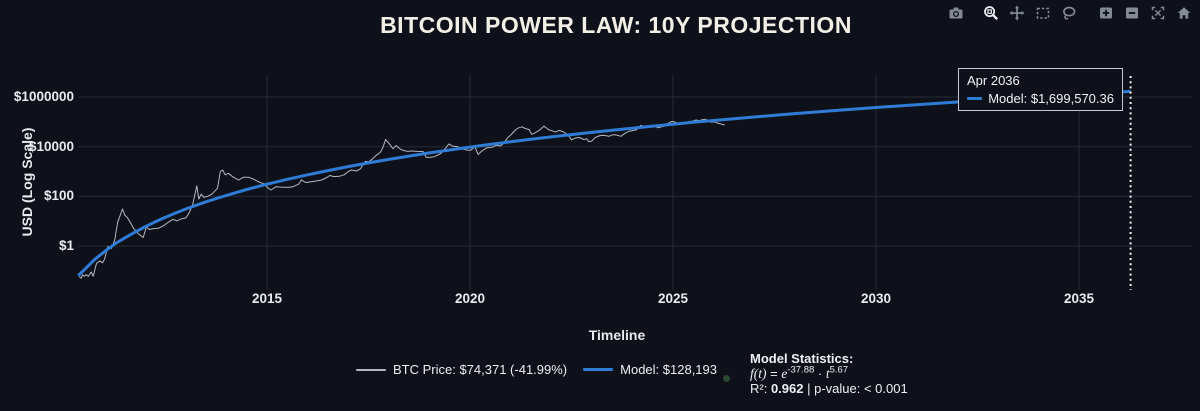  I want to click on tooltip-date: Apr 2036, so click(993, 80).